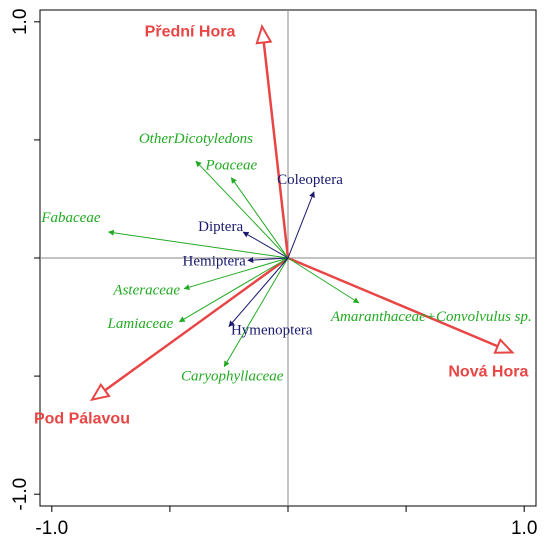  I want to click on insect-label: Hemiptera, so click(215, 261).